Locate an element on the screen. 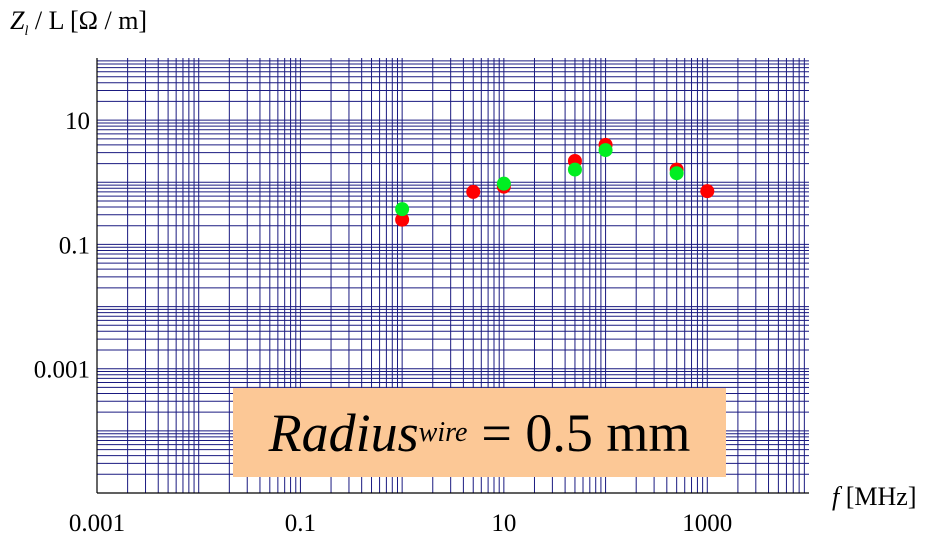 The image size is (944, 542). x-axis-label: f [MHz] is located at coordinates (874, 496).